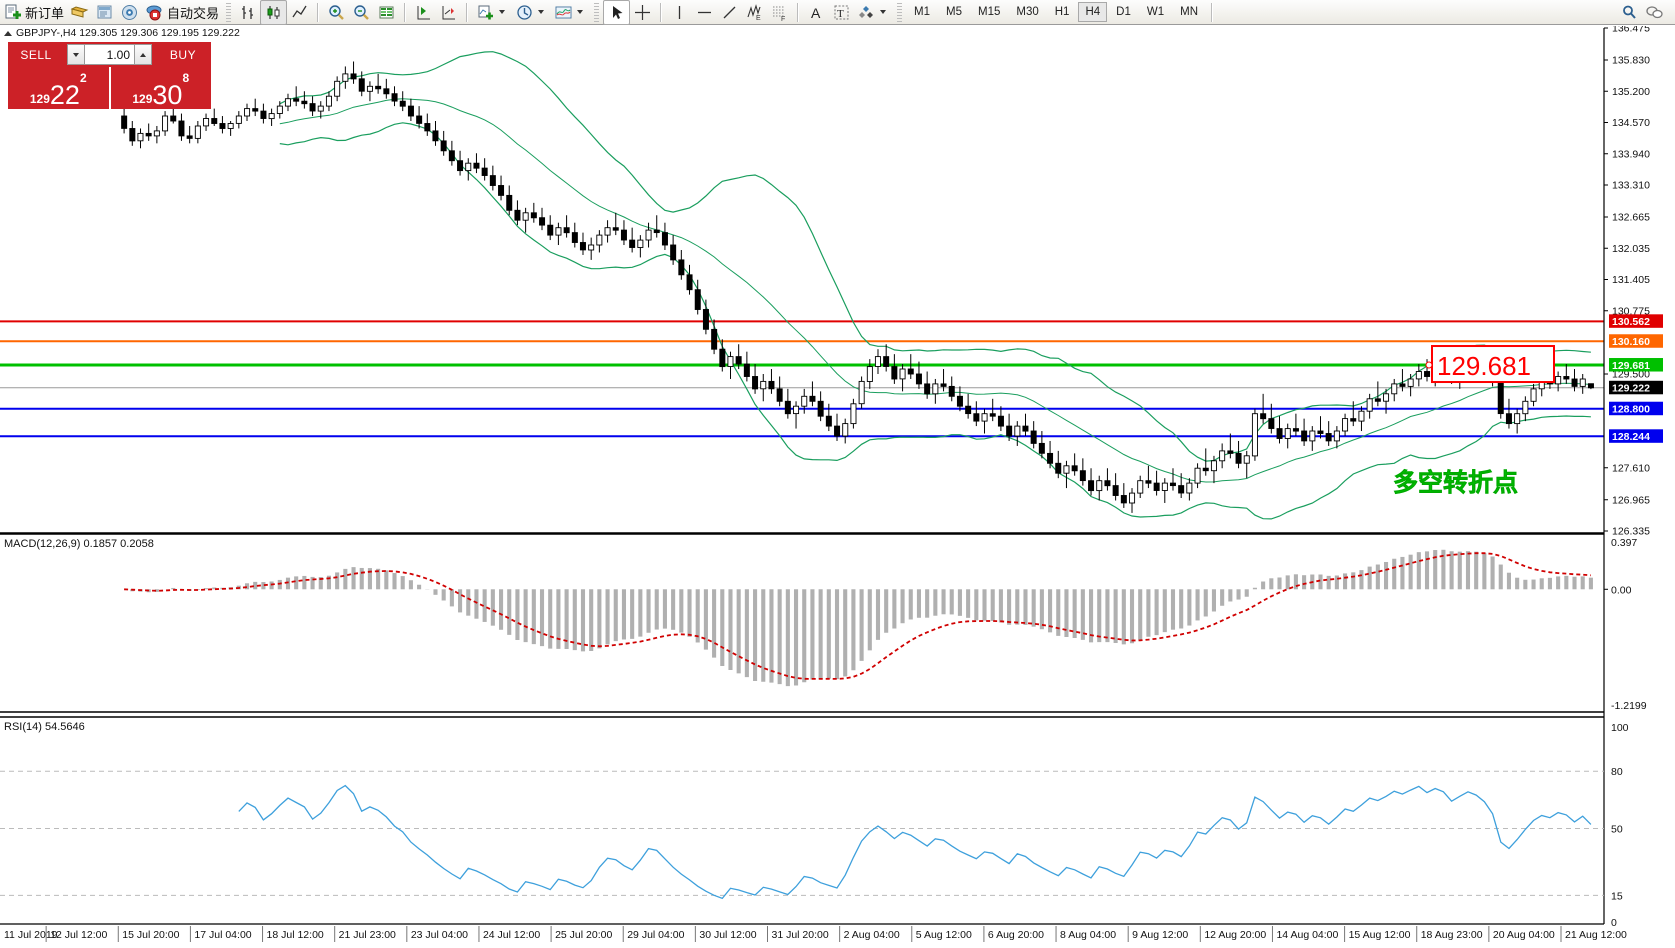 This screenshot has height=948, width=1675. I want to click on toolbar-grip, so click(229, 12).